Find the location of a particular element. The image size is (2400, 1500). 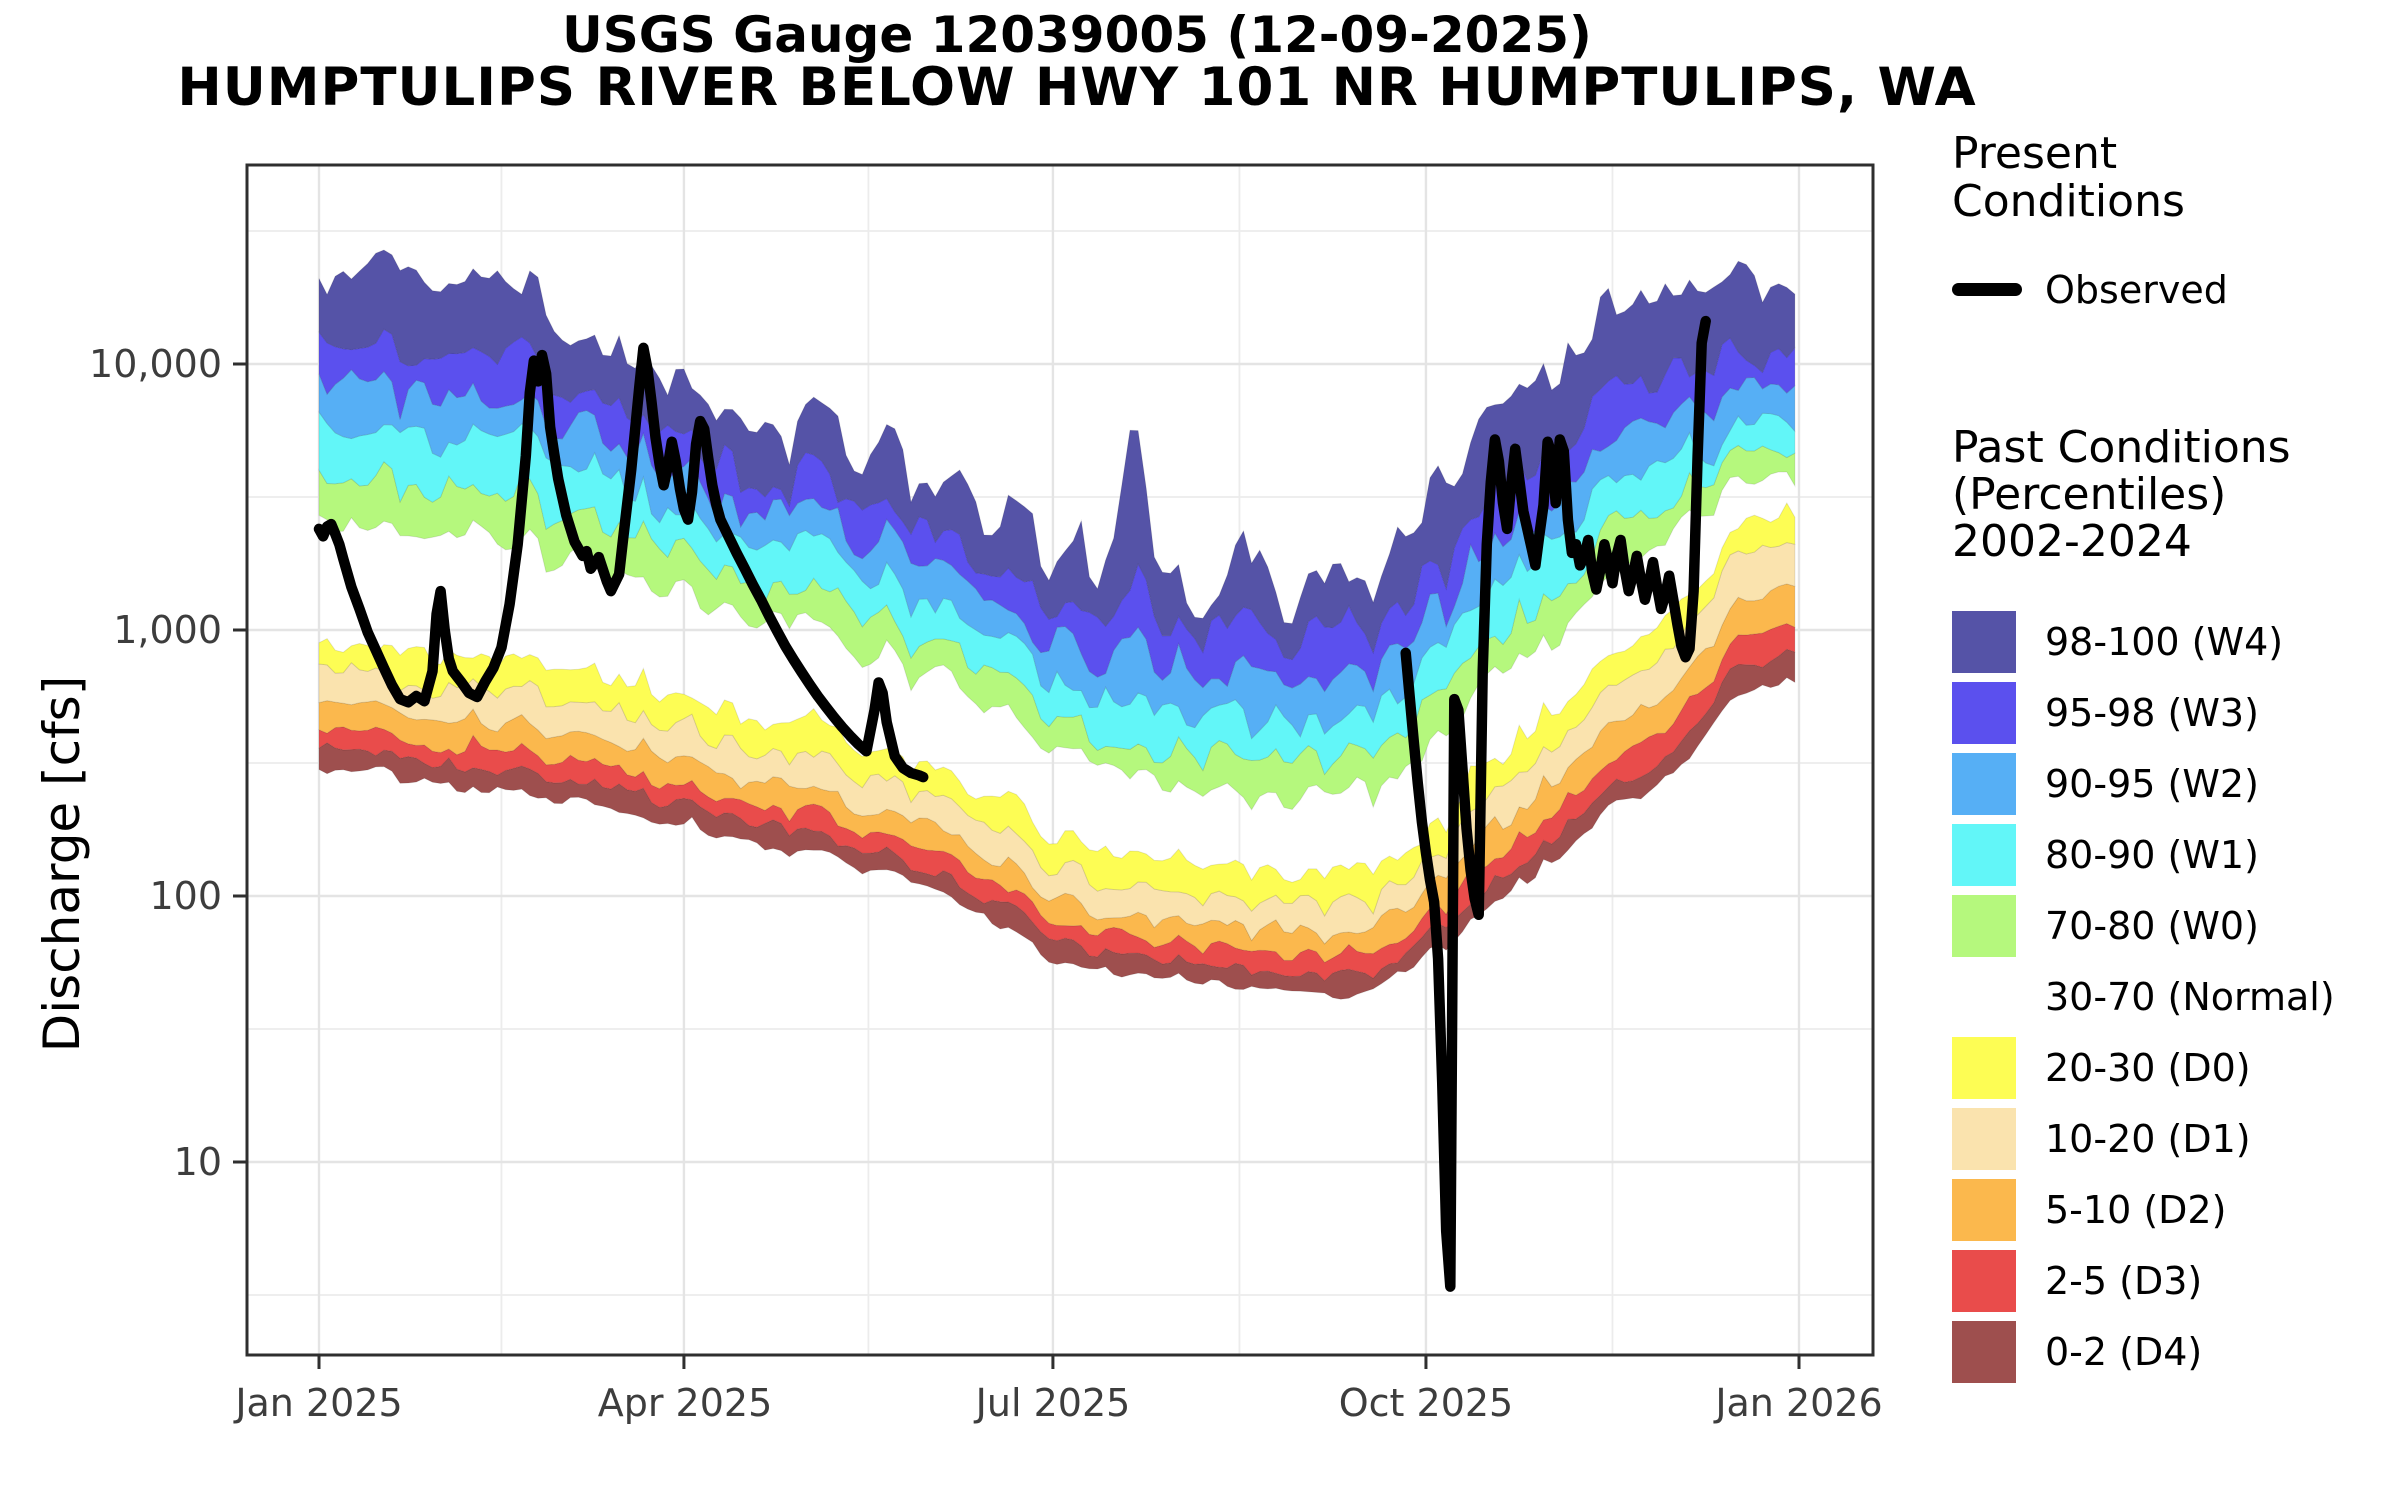

y-tick-label-10000: 10,000 is located at coordinates (155, 364).